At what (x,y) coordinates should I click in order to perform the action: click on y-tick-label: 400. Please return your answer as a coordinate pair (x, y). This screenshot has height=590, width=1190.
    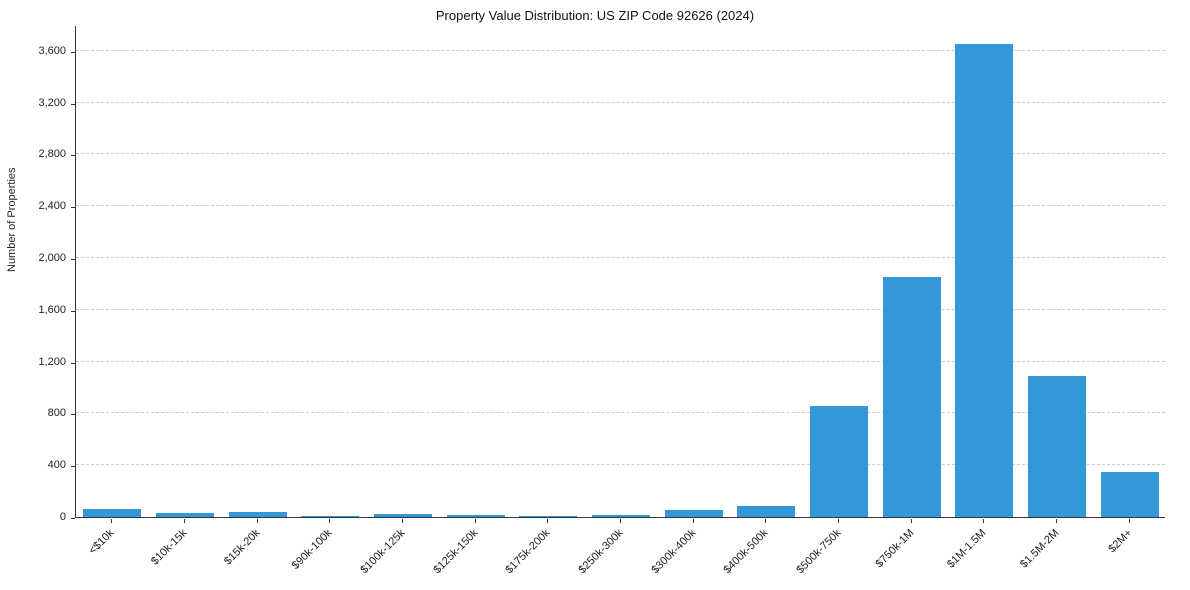
    Looking at the image, I should click on (56, 465).